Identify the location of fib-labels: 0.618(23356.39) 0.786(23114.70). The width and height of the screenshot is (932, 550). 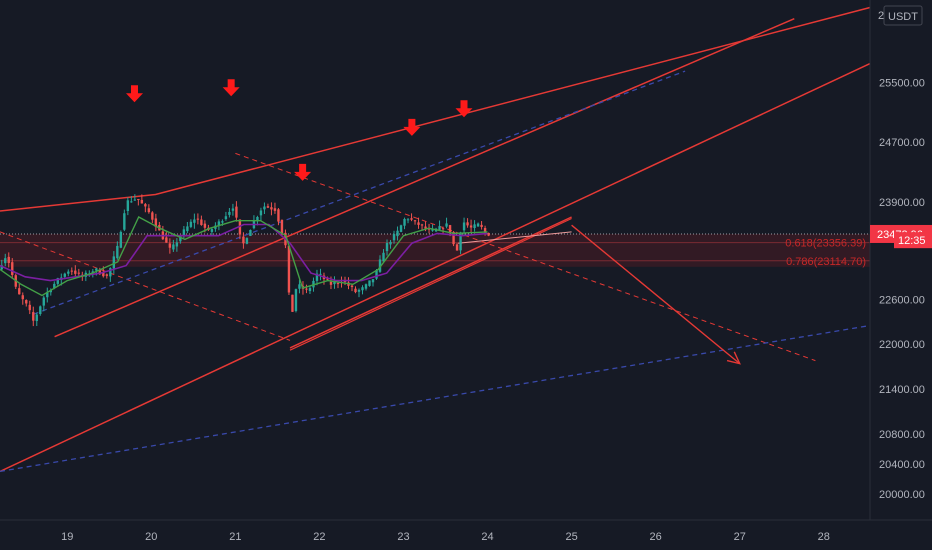
(825, 253).